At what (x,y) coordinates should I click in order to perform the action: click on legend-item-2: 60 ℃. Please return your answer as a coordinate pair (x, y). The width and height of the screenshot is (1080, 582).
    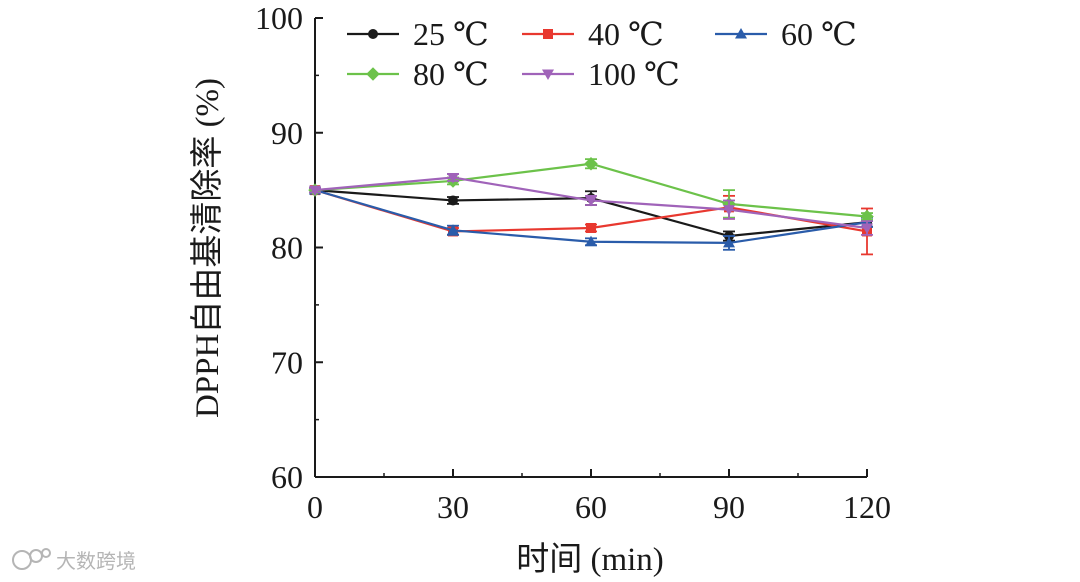
    Looking at the image, I should click on (786, 34).